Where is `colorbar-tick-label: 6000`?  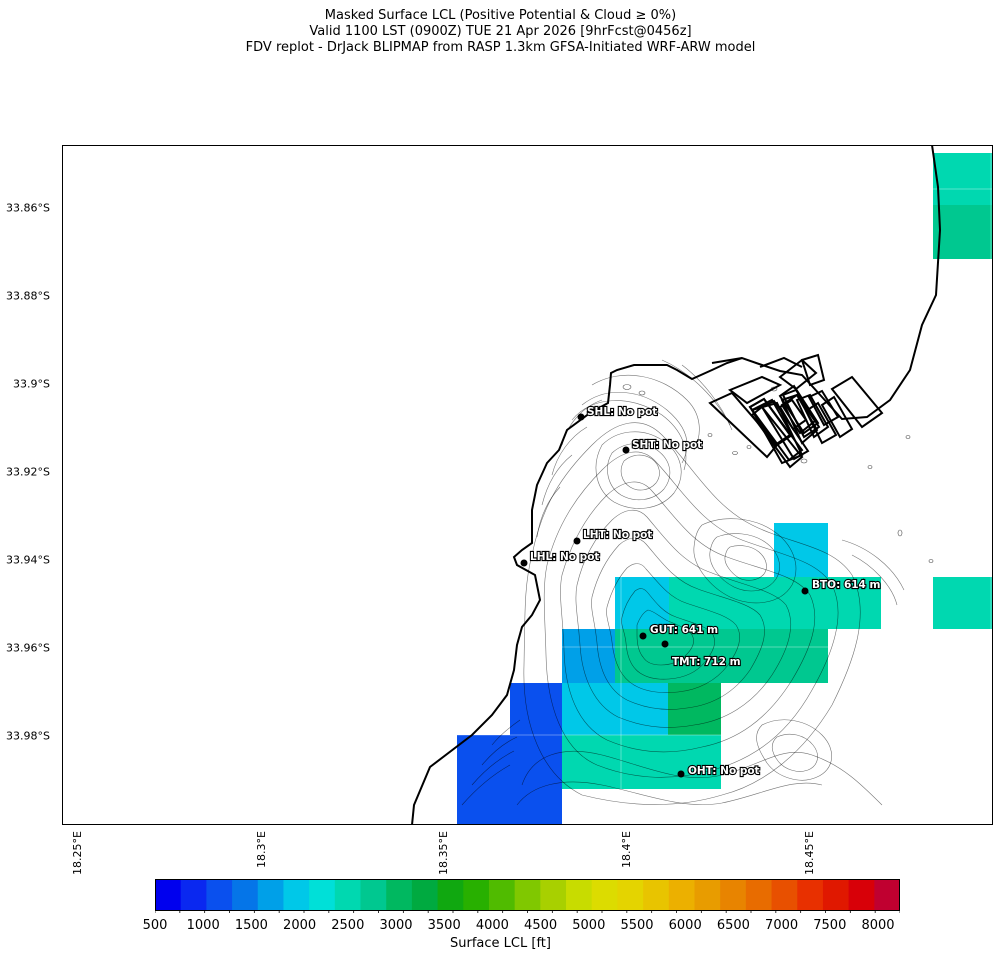
colorbar-tick-label: 6000 is located at coordinates (685, 925).